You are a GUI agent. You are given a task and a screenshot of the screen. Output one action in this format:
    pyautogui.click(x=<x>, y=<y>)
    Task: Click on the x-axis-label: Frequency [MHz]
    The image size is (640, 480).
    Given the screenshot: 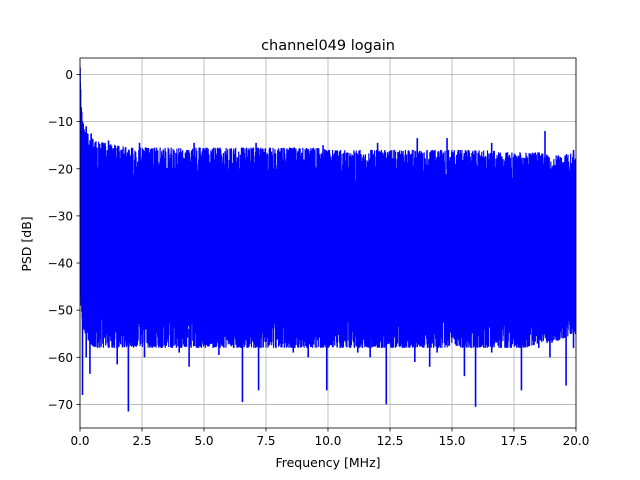 What is the action you would take?
    pyautogui.click(x=327, y=462)
    